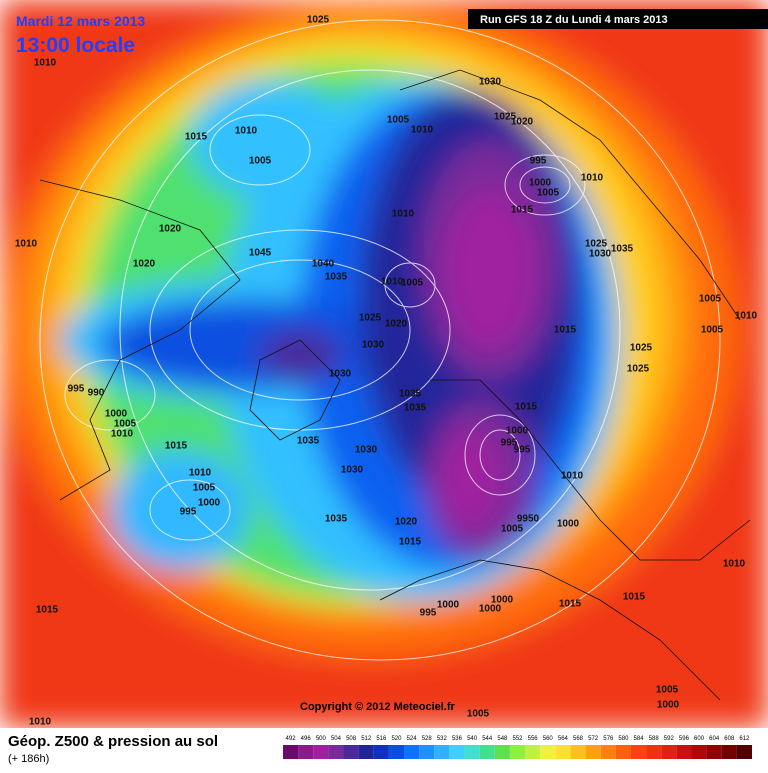 Image resolution: width=768 pixels, height=773 pixels. What do you see at coordinates (548, 739) in the screenshot?
I see `scale-tick-label: 560` at bounding box center [548, 739].